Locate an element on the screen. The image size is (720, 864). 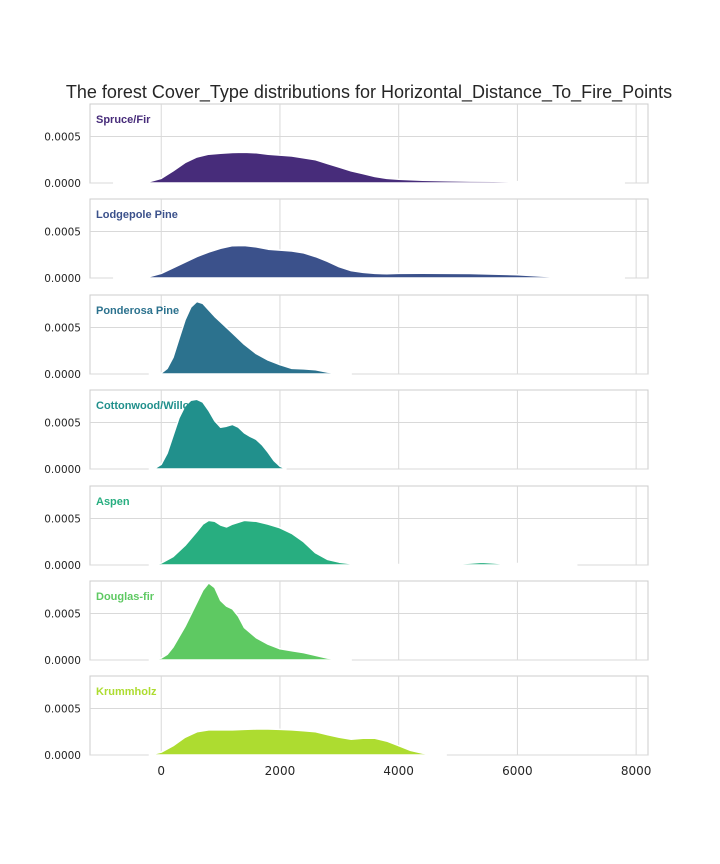
panel-lodgepole-pine: 0.0000 0.0005 Lodgepole Pine is located at coordinates (346, 241).